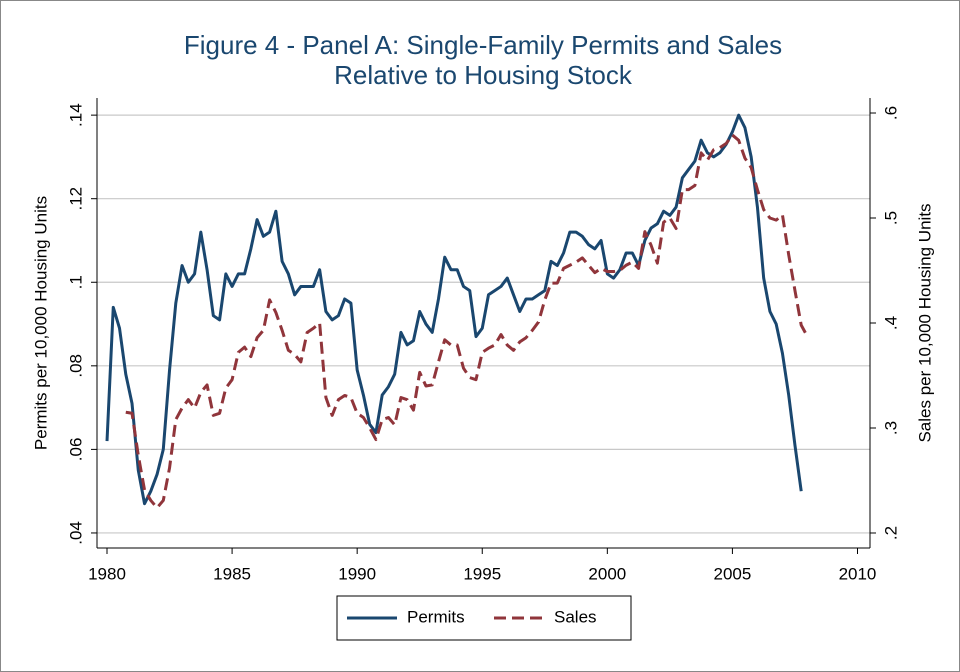 The height and width of the screenshot is (672, 960). What do you see at coordinates (75, 366) in the screenshot?
I see `y-tick-label: .08` at bounding box center [75, 366].